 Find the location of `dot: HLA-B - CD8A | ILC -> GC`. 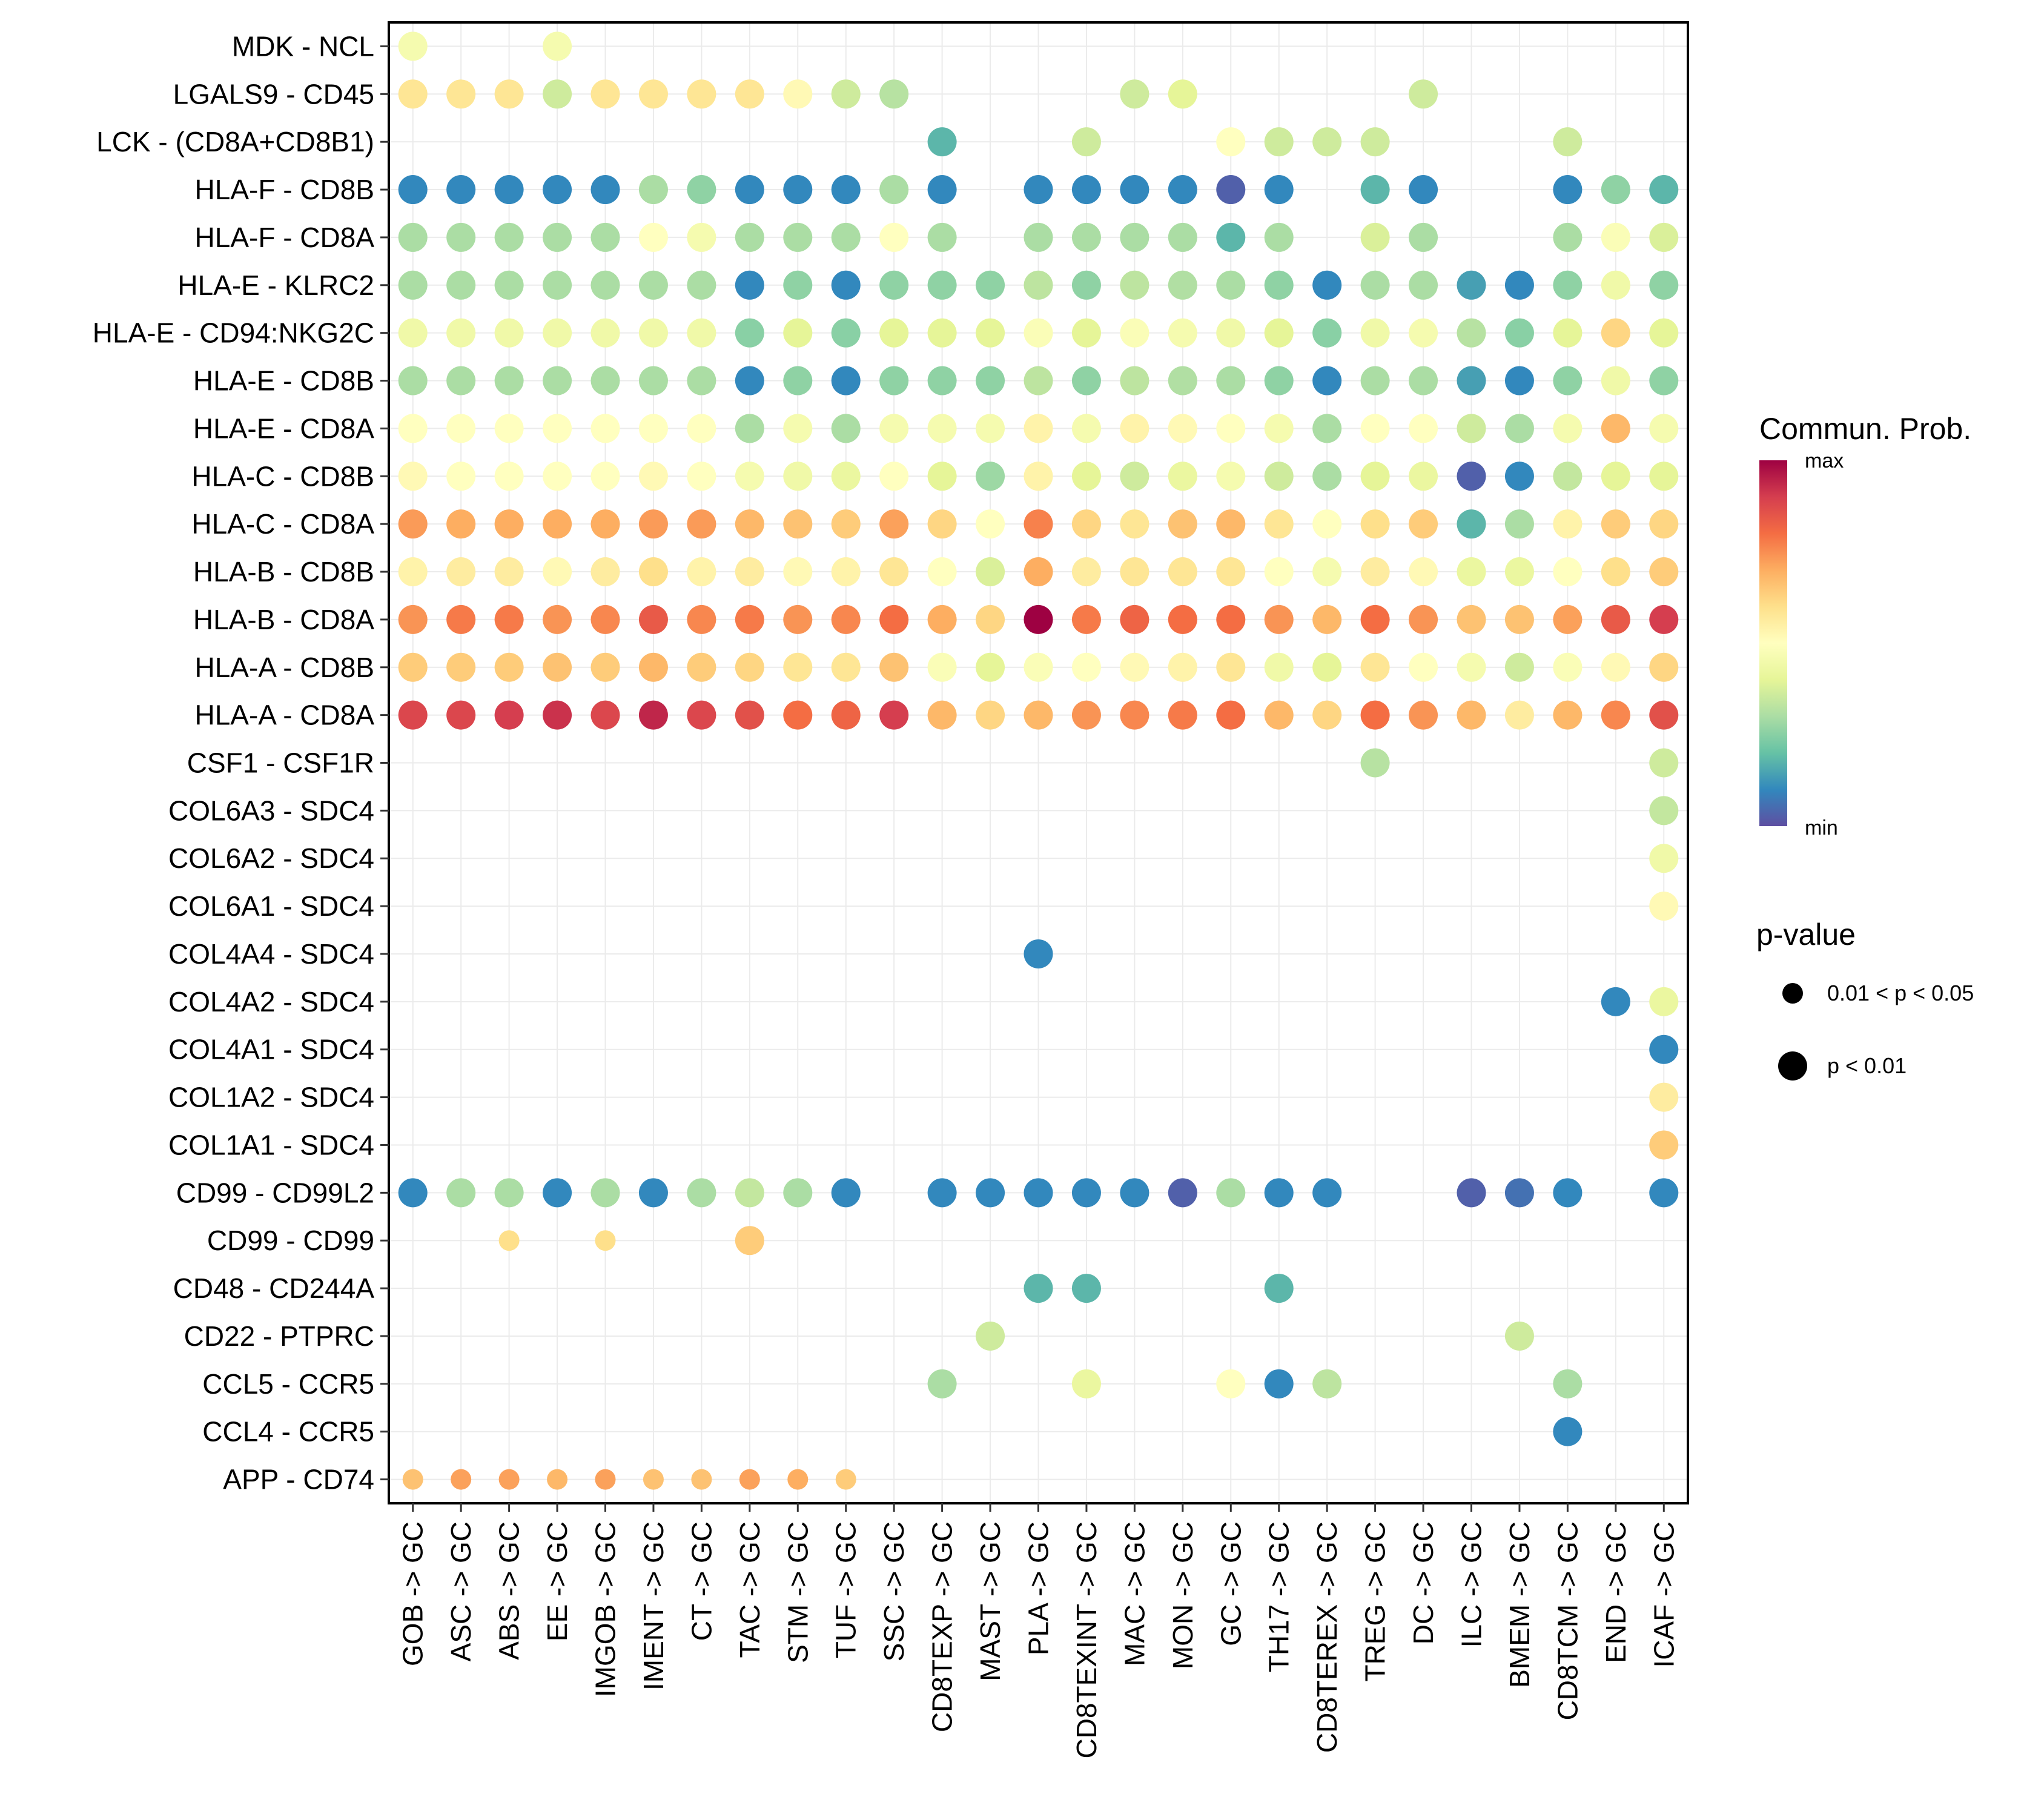

dot: HLA-B - CD8A | ILC -> GC is located at coordinates (1471, 619).